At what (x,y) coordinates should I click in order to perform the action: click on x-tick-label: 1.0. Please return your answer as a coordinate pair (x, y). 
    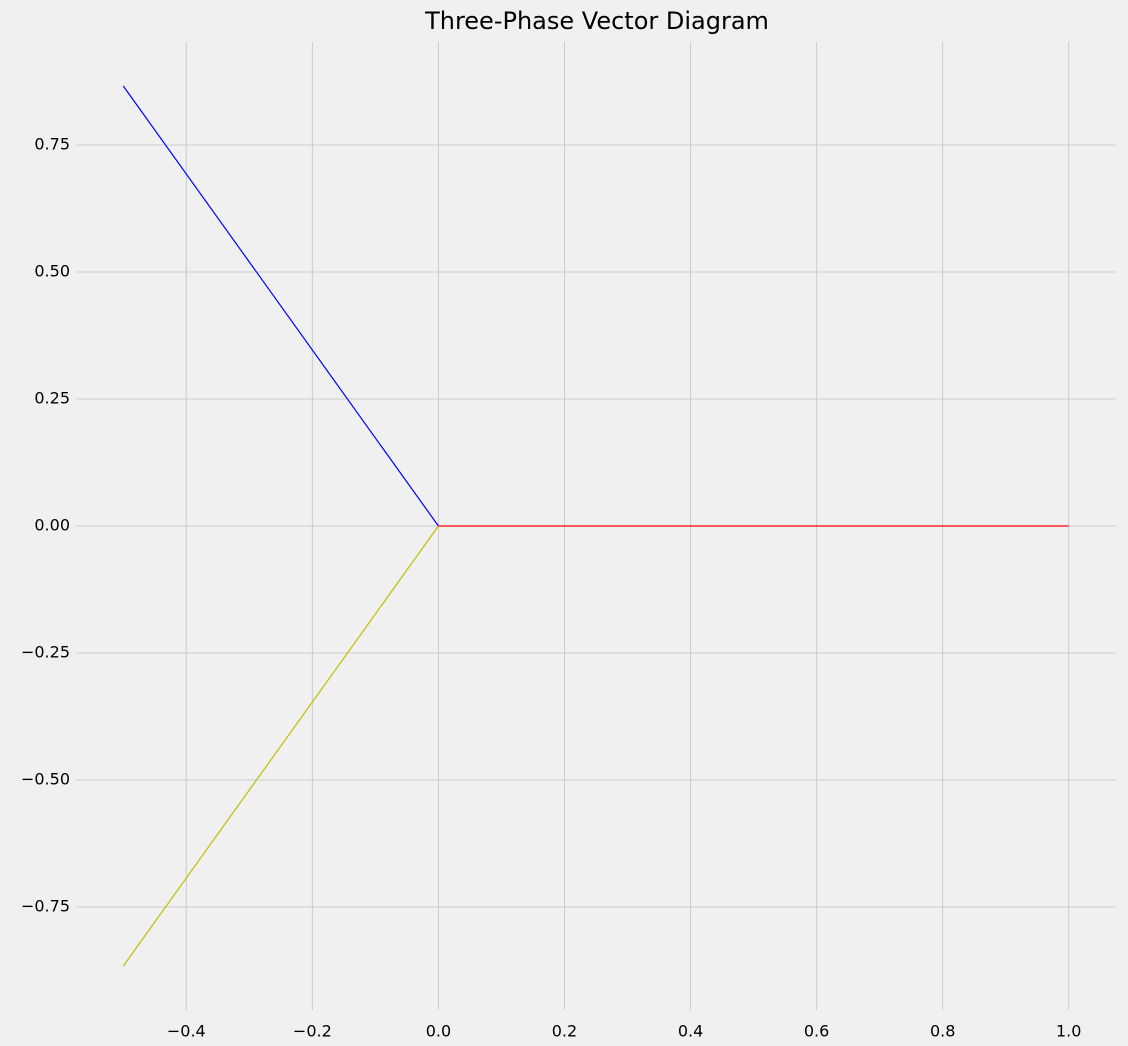
    Looking at the image, I should click on (1068, 1031).